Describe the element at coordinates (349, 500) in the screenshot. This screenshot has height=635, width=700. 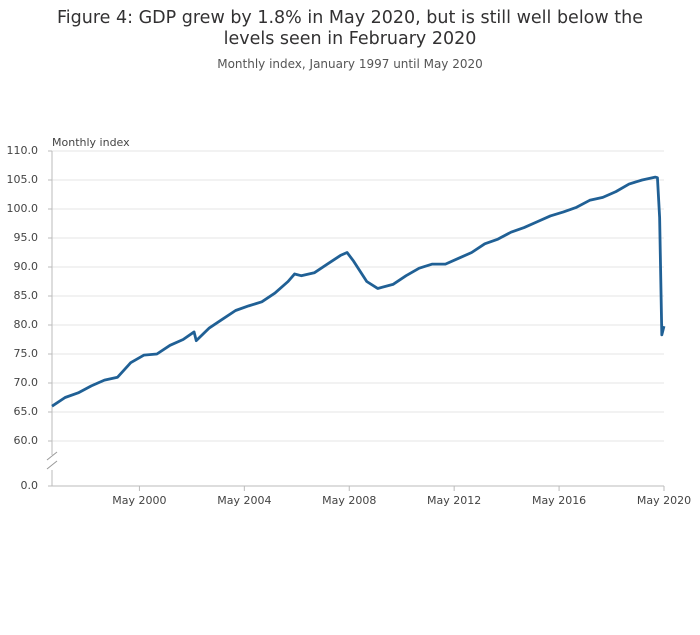
I see `x-tick-label: May 2008` at that location.